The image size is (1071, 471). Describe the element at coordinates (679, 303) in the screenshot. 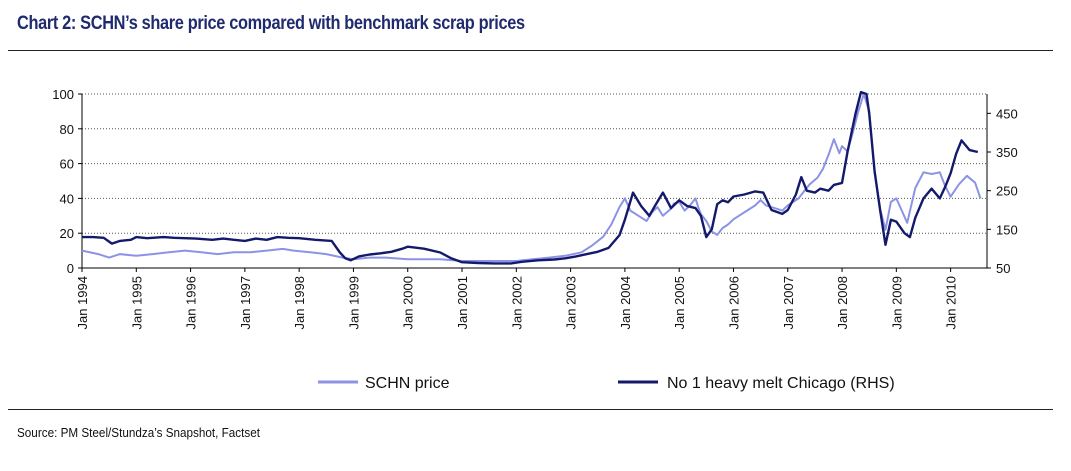

I see `x-tick-label: Jan 2005` at that location.